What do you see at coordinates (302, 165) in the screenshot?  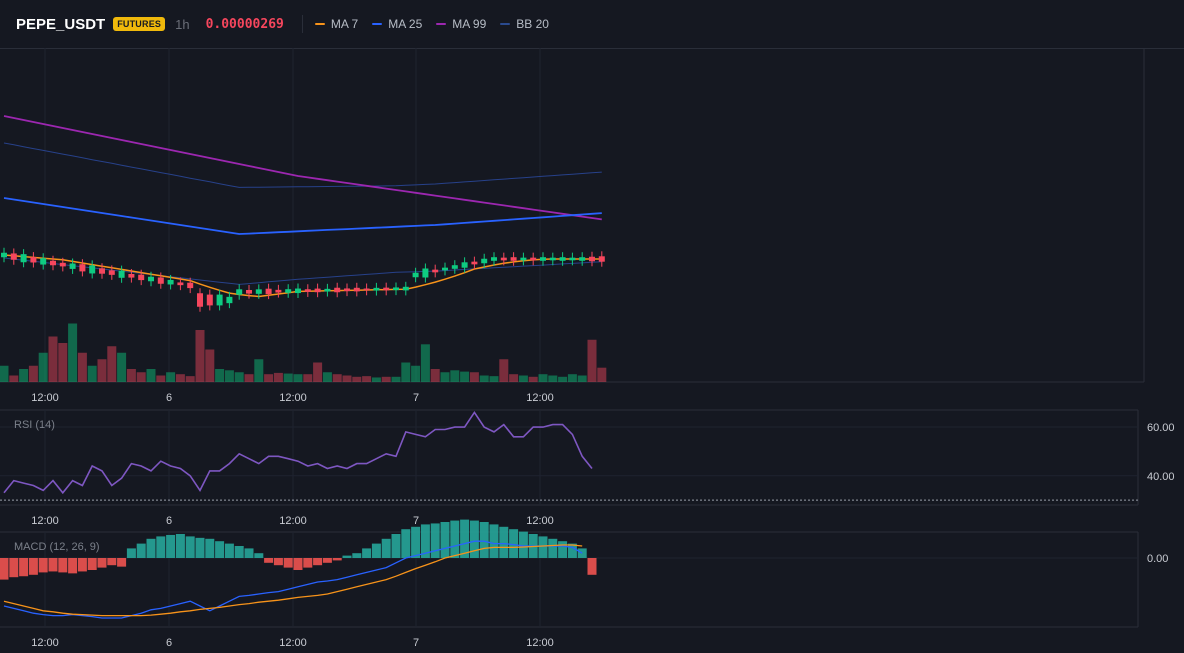 I see `bb-upper-line` at bounding box center [302, 165].